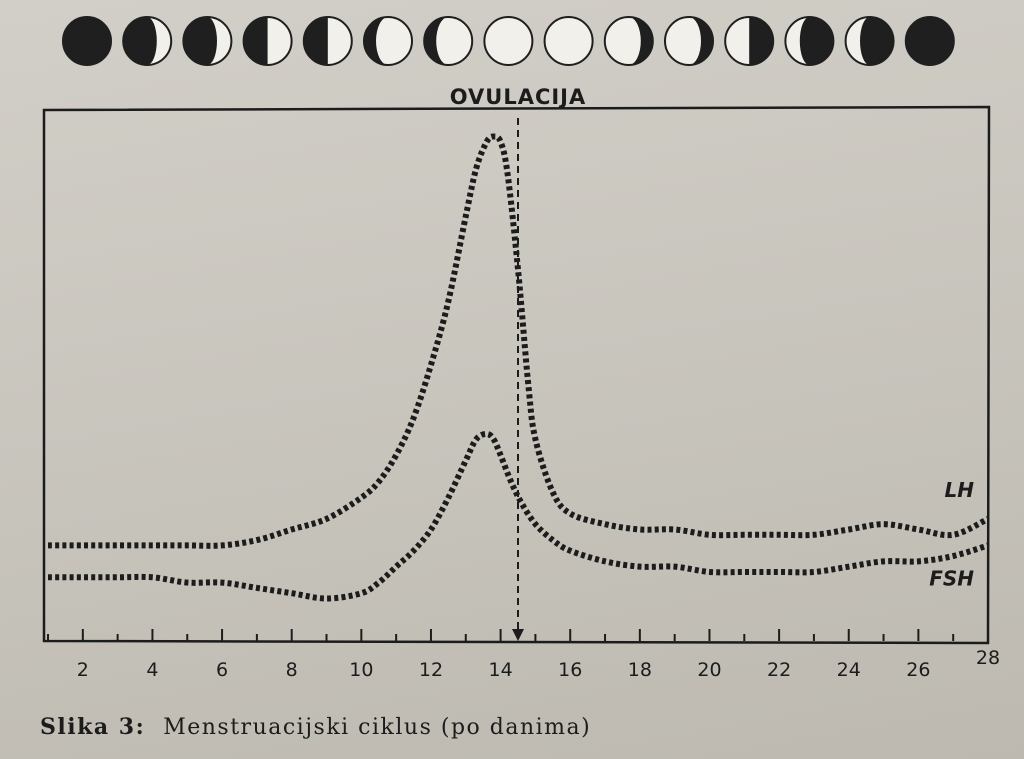 The height and width of the screenshot is (759, 1024). Describe the element at coordinates (377, 727) in the screenshot. I see `caption-text: Menstruacijski ciklus (po danima)` at that location.